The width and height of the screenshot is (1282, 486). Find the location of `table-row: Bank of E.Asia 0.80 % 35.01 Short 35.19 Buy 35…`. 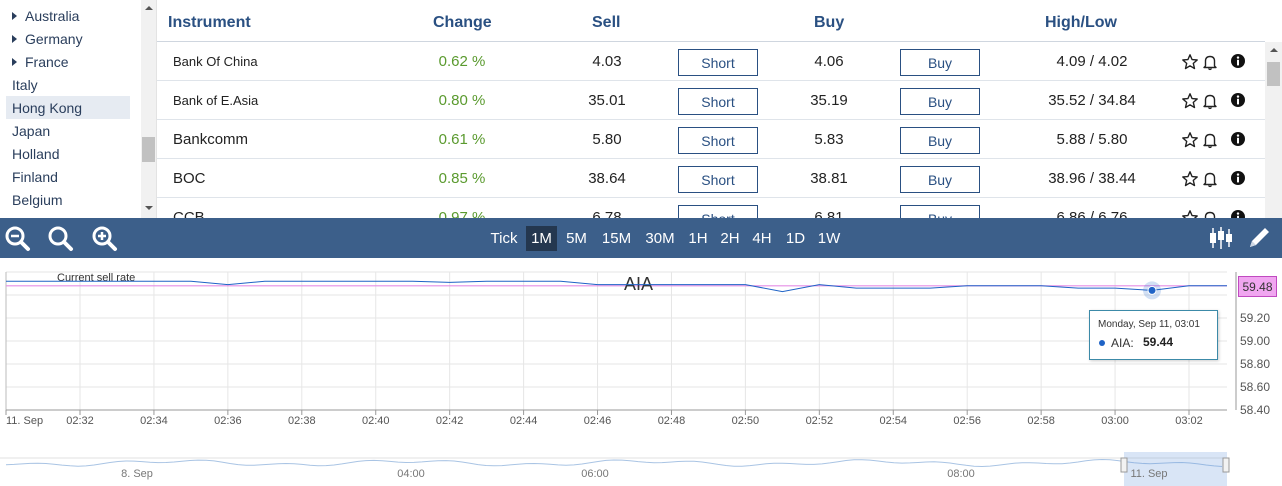

table-row: Bank of E.Asia 0.80 % 35.01 Short 35.19 Buy 35… is located at coordinates (711, 100).